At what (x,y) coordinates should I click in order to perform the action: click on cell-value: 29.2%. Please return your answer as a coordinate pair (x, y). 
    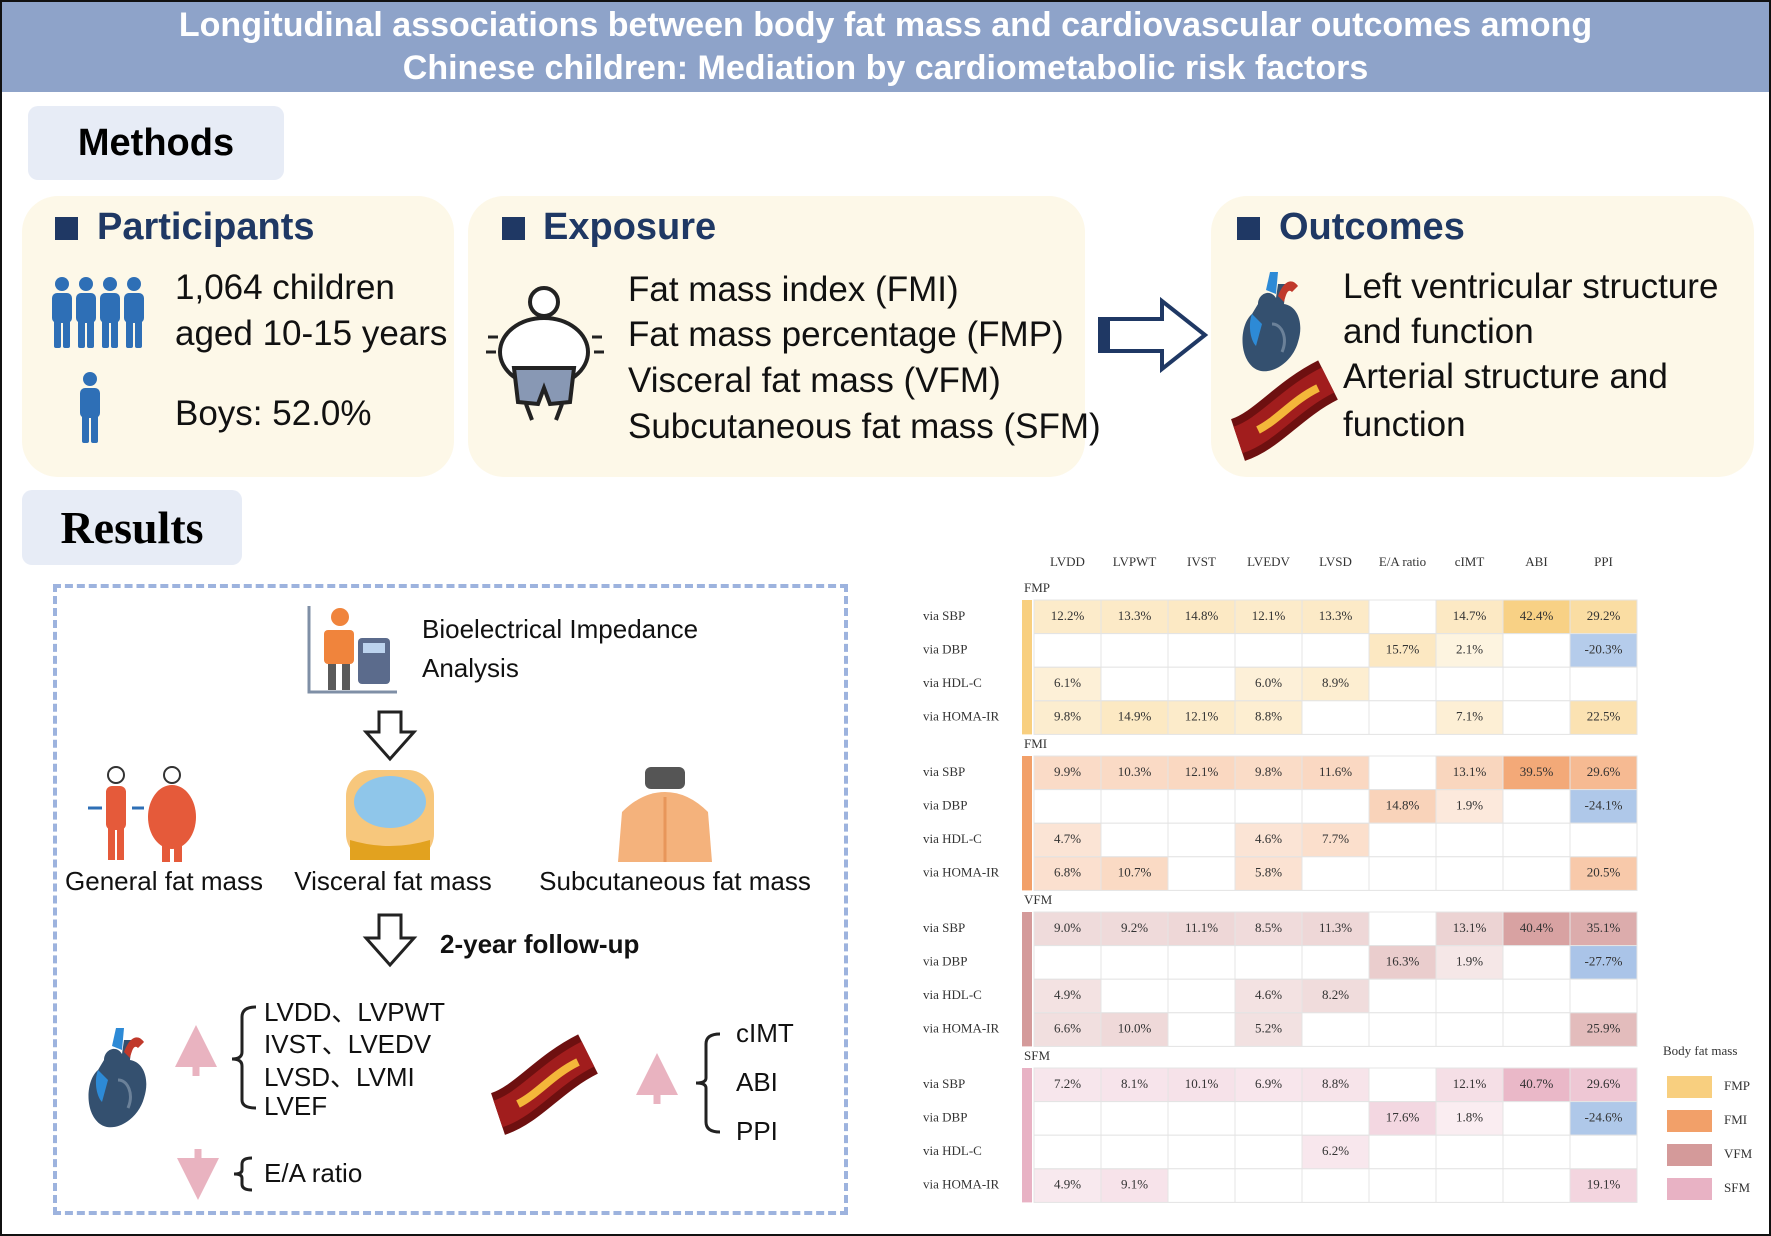
    Looking at the image, I should click on (1604, 615).